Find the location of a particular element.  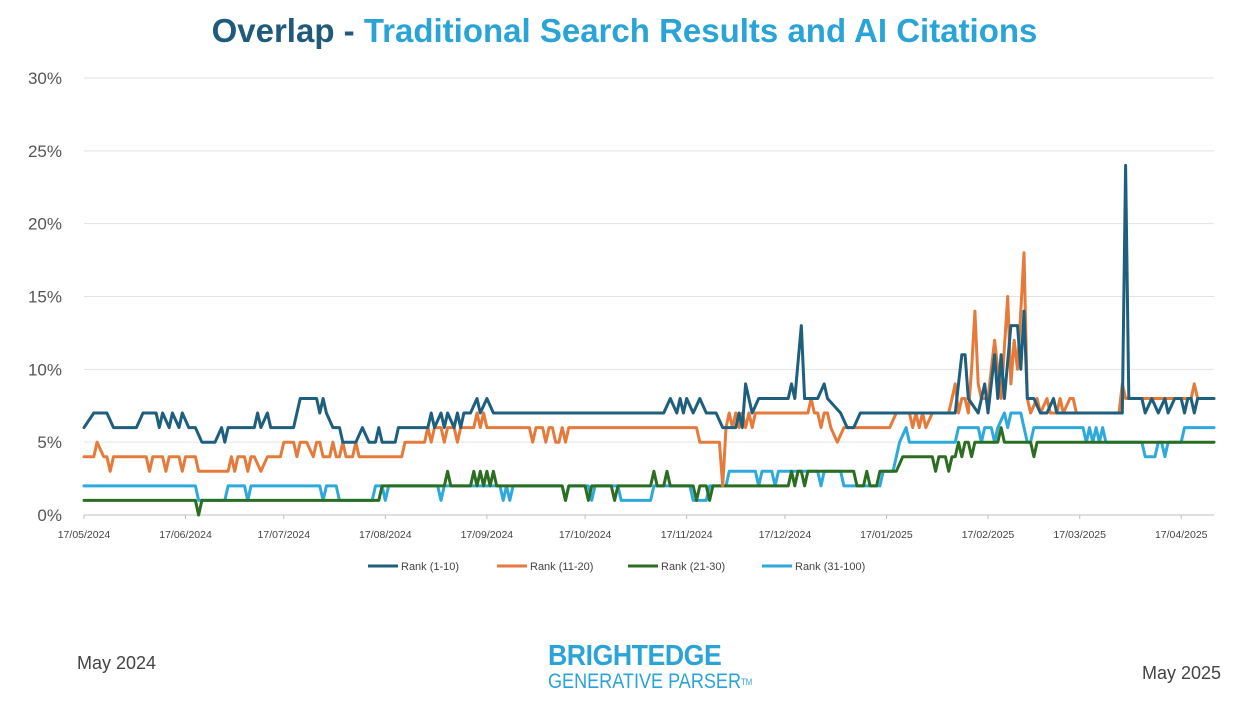

brand-subtitle-text: GENERATIVE PARSER is located at coordinates (645, 681).